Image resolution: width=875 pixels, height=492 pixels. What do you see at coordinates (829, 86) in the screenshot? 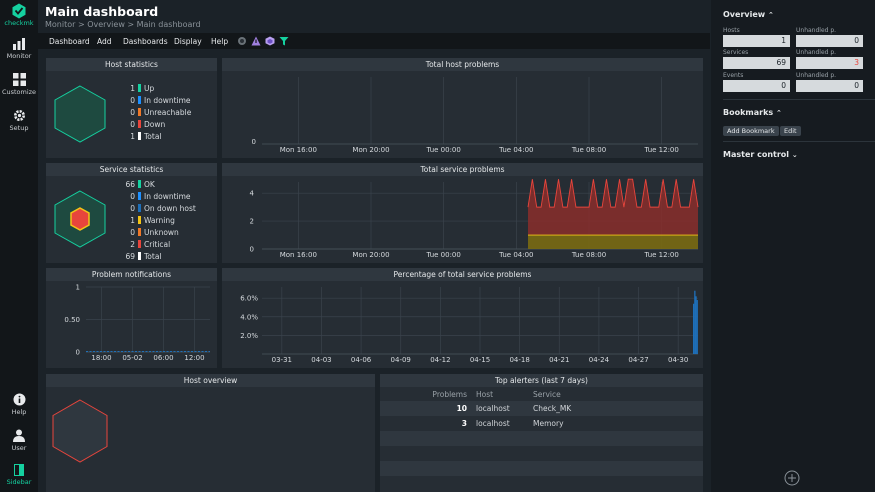
I see `events-unhandled-count: 0` at bounding box center [829, 86].